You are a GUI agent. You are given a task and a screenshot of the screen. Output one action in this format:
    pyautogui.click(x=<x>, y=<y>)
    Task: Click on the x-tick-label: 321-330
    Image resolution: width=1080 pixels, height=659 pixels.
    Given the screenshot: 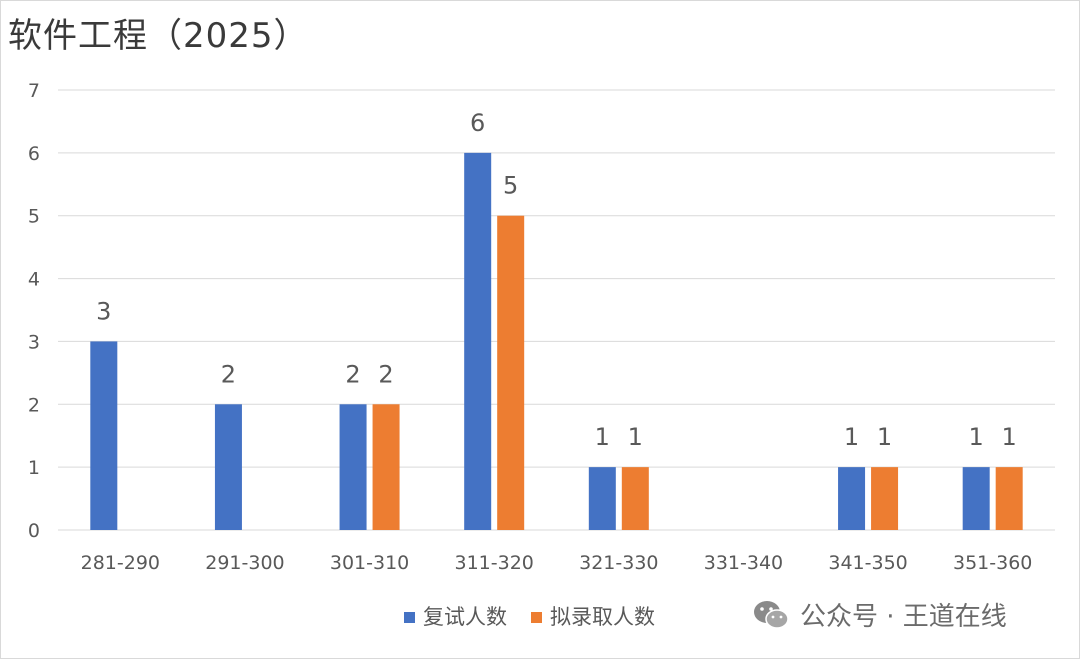 What is the action you would take?
    pyautogui.click(x=618, y=563)
    